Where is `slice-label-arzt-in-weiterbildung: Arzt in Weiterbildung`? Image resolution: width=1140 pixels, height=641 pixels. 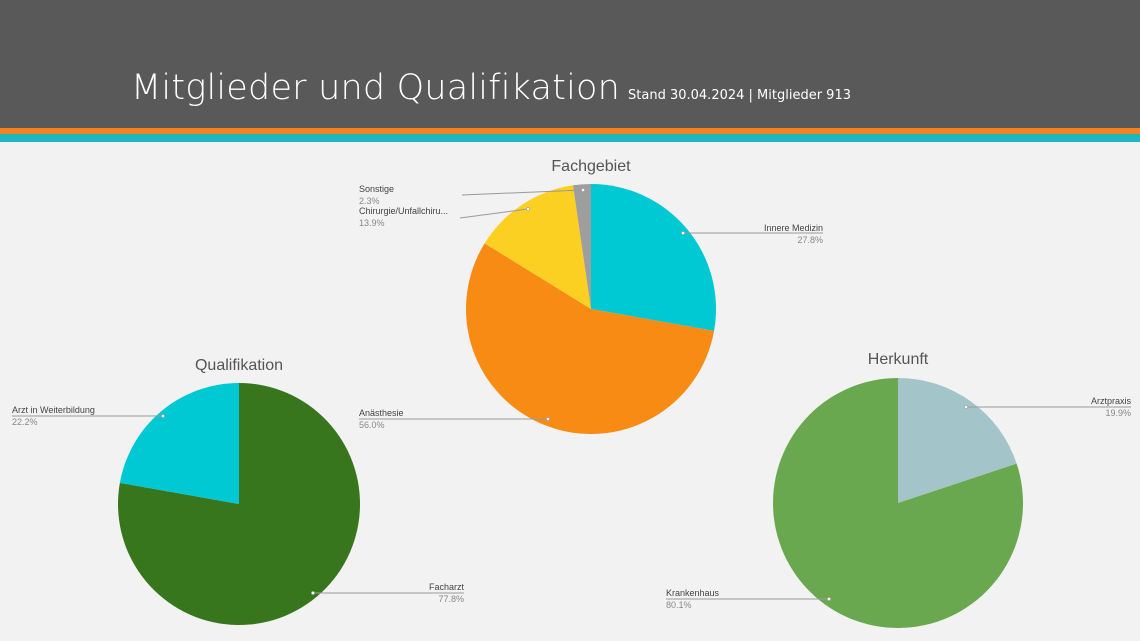 slice-label-arzt-in-weiterbildung: Arzt in Weiterbildung is located at coordinates (53, 410).